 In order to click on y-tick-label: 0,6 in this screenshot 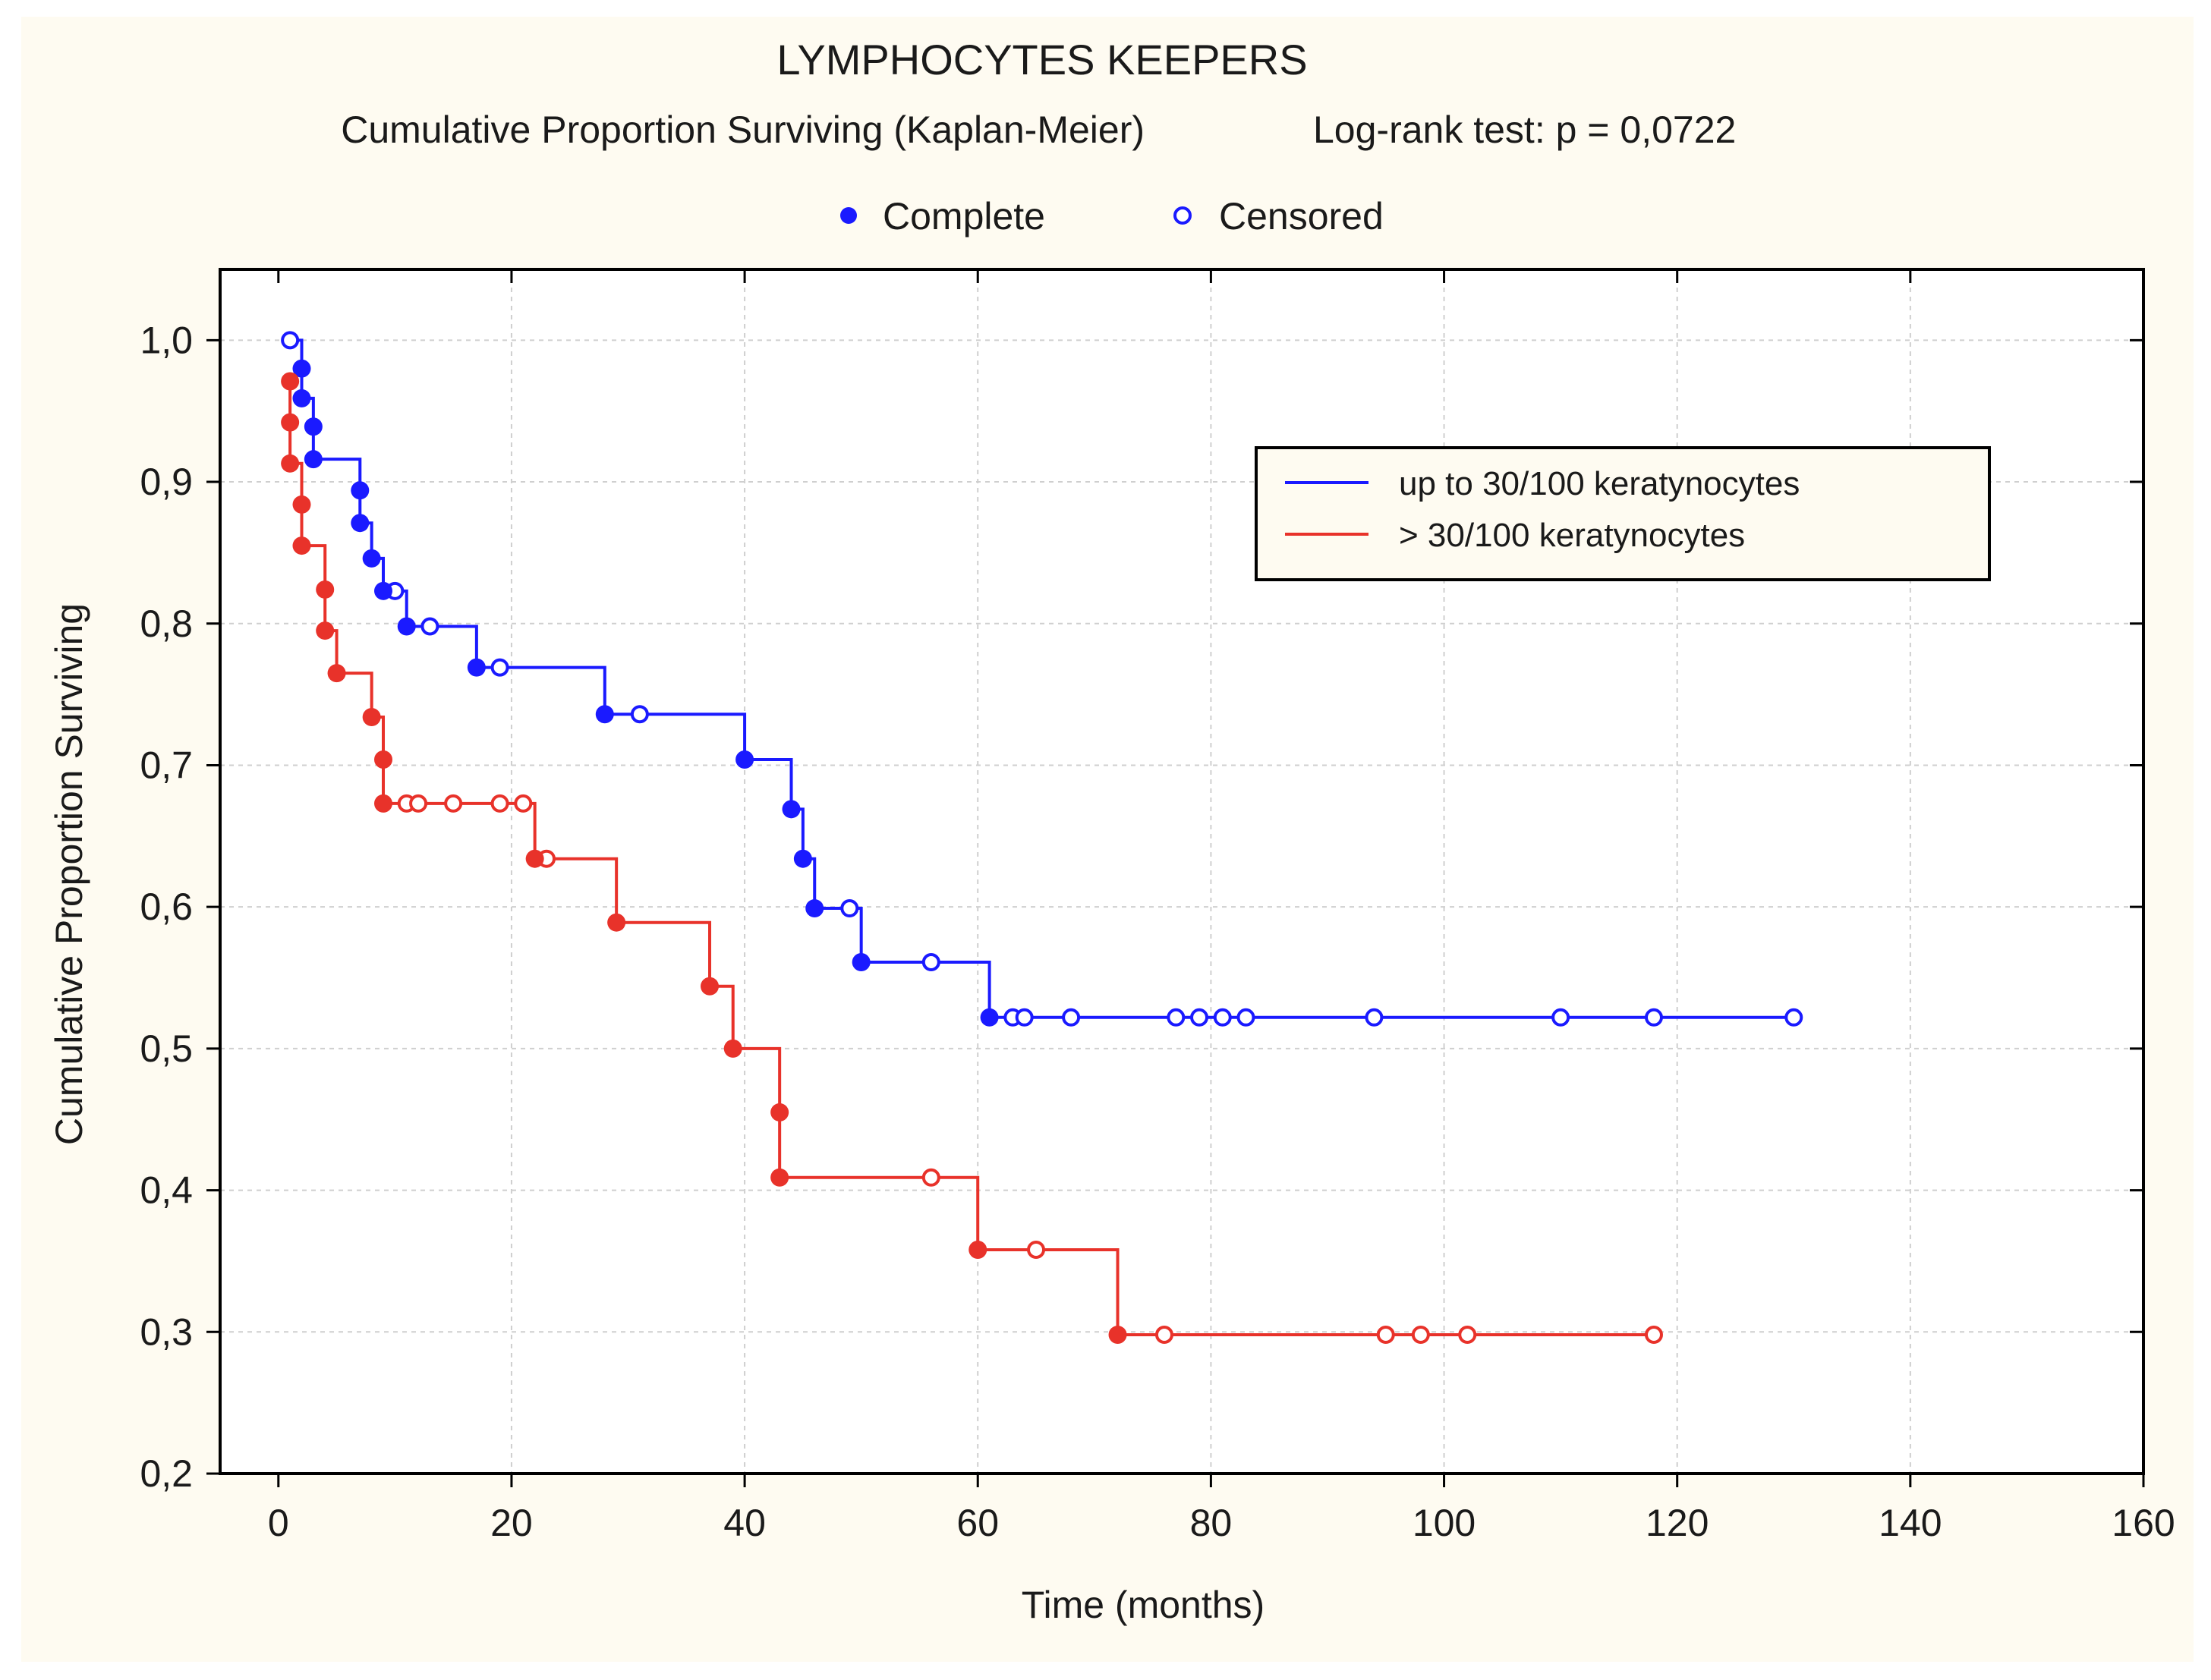, I will do `click(167, 907)`.